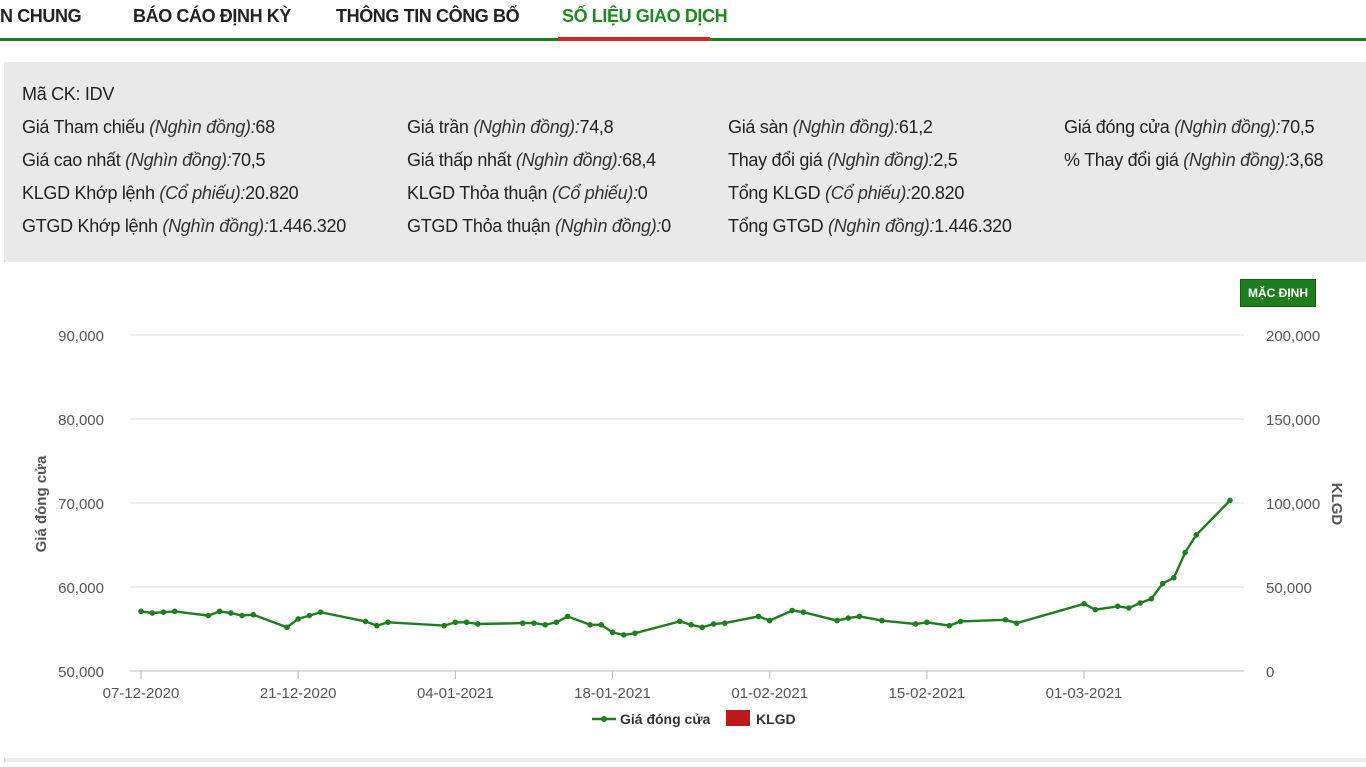 This screenshot has width=1366, height=767. What do you see at coordinates (666, 226) in the screenshot?
I see `info-field-value: 0` at bounding box center [666, 226].